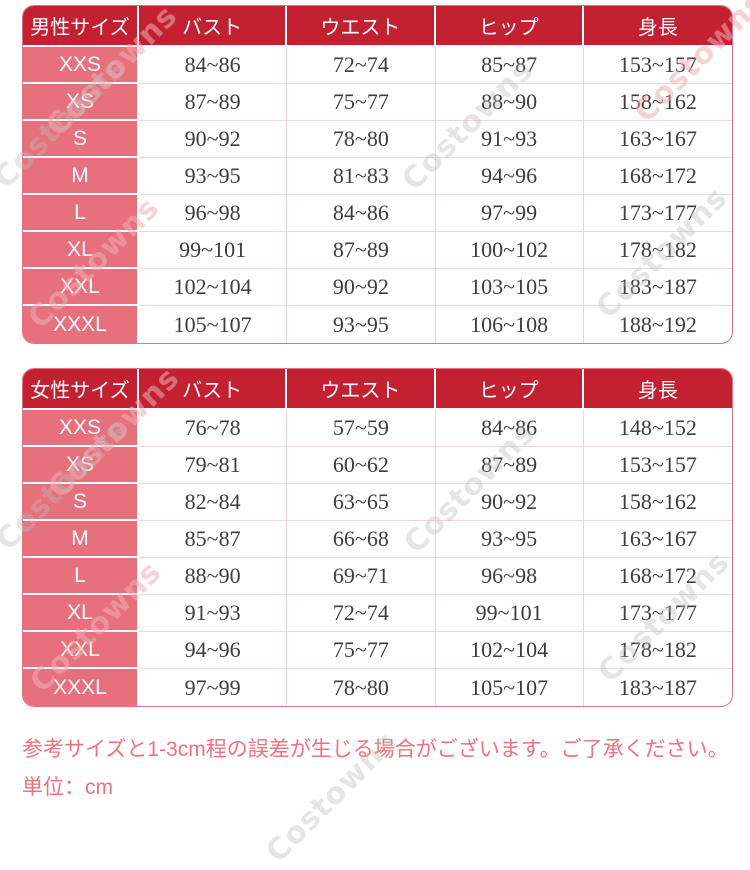 This screenshot has width=750, height=870. I want to click on tolerance-note: 参考サイズと1-3cm程の誤差が生じる場合がございます。ご了承ください。, so click(375, 749).